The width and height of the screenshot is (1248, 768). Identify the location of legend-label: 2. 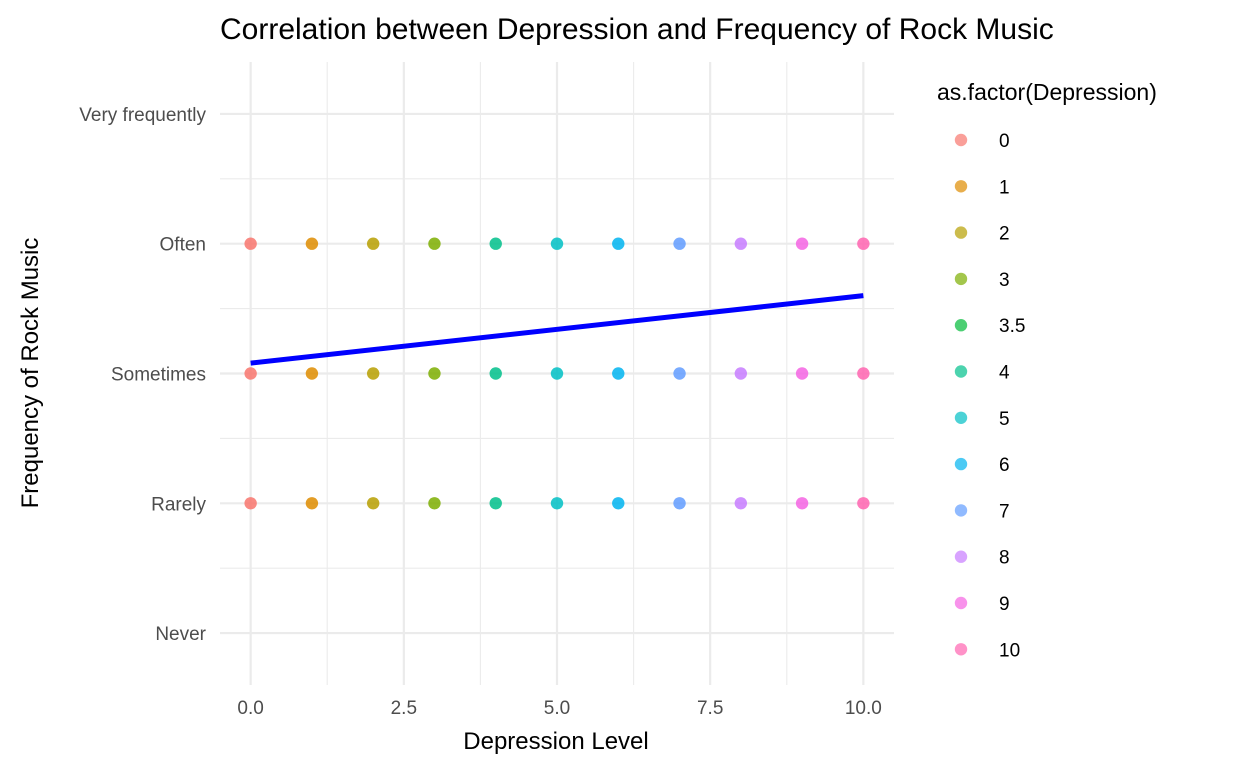
(1004, 234).